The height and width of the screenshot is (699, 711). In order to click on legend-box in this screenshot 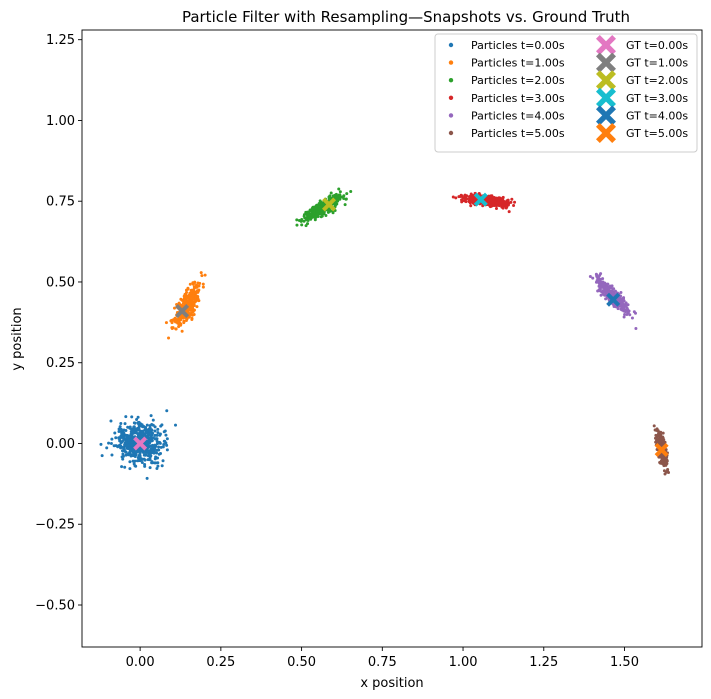, I will do `click(566, 93)`.